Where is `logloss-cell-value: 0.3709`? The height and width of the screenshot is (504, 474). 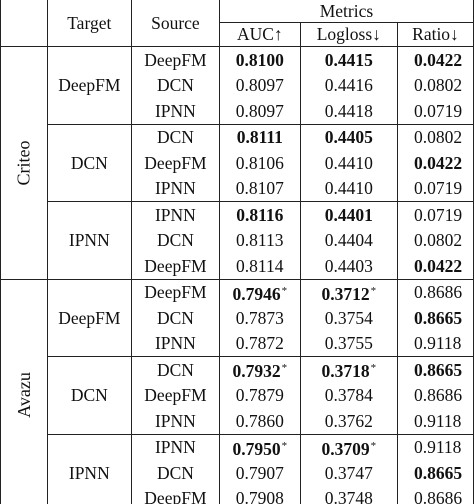 logloss-cell-value: 0.3709 is located at coordinates (345, 448).